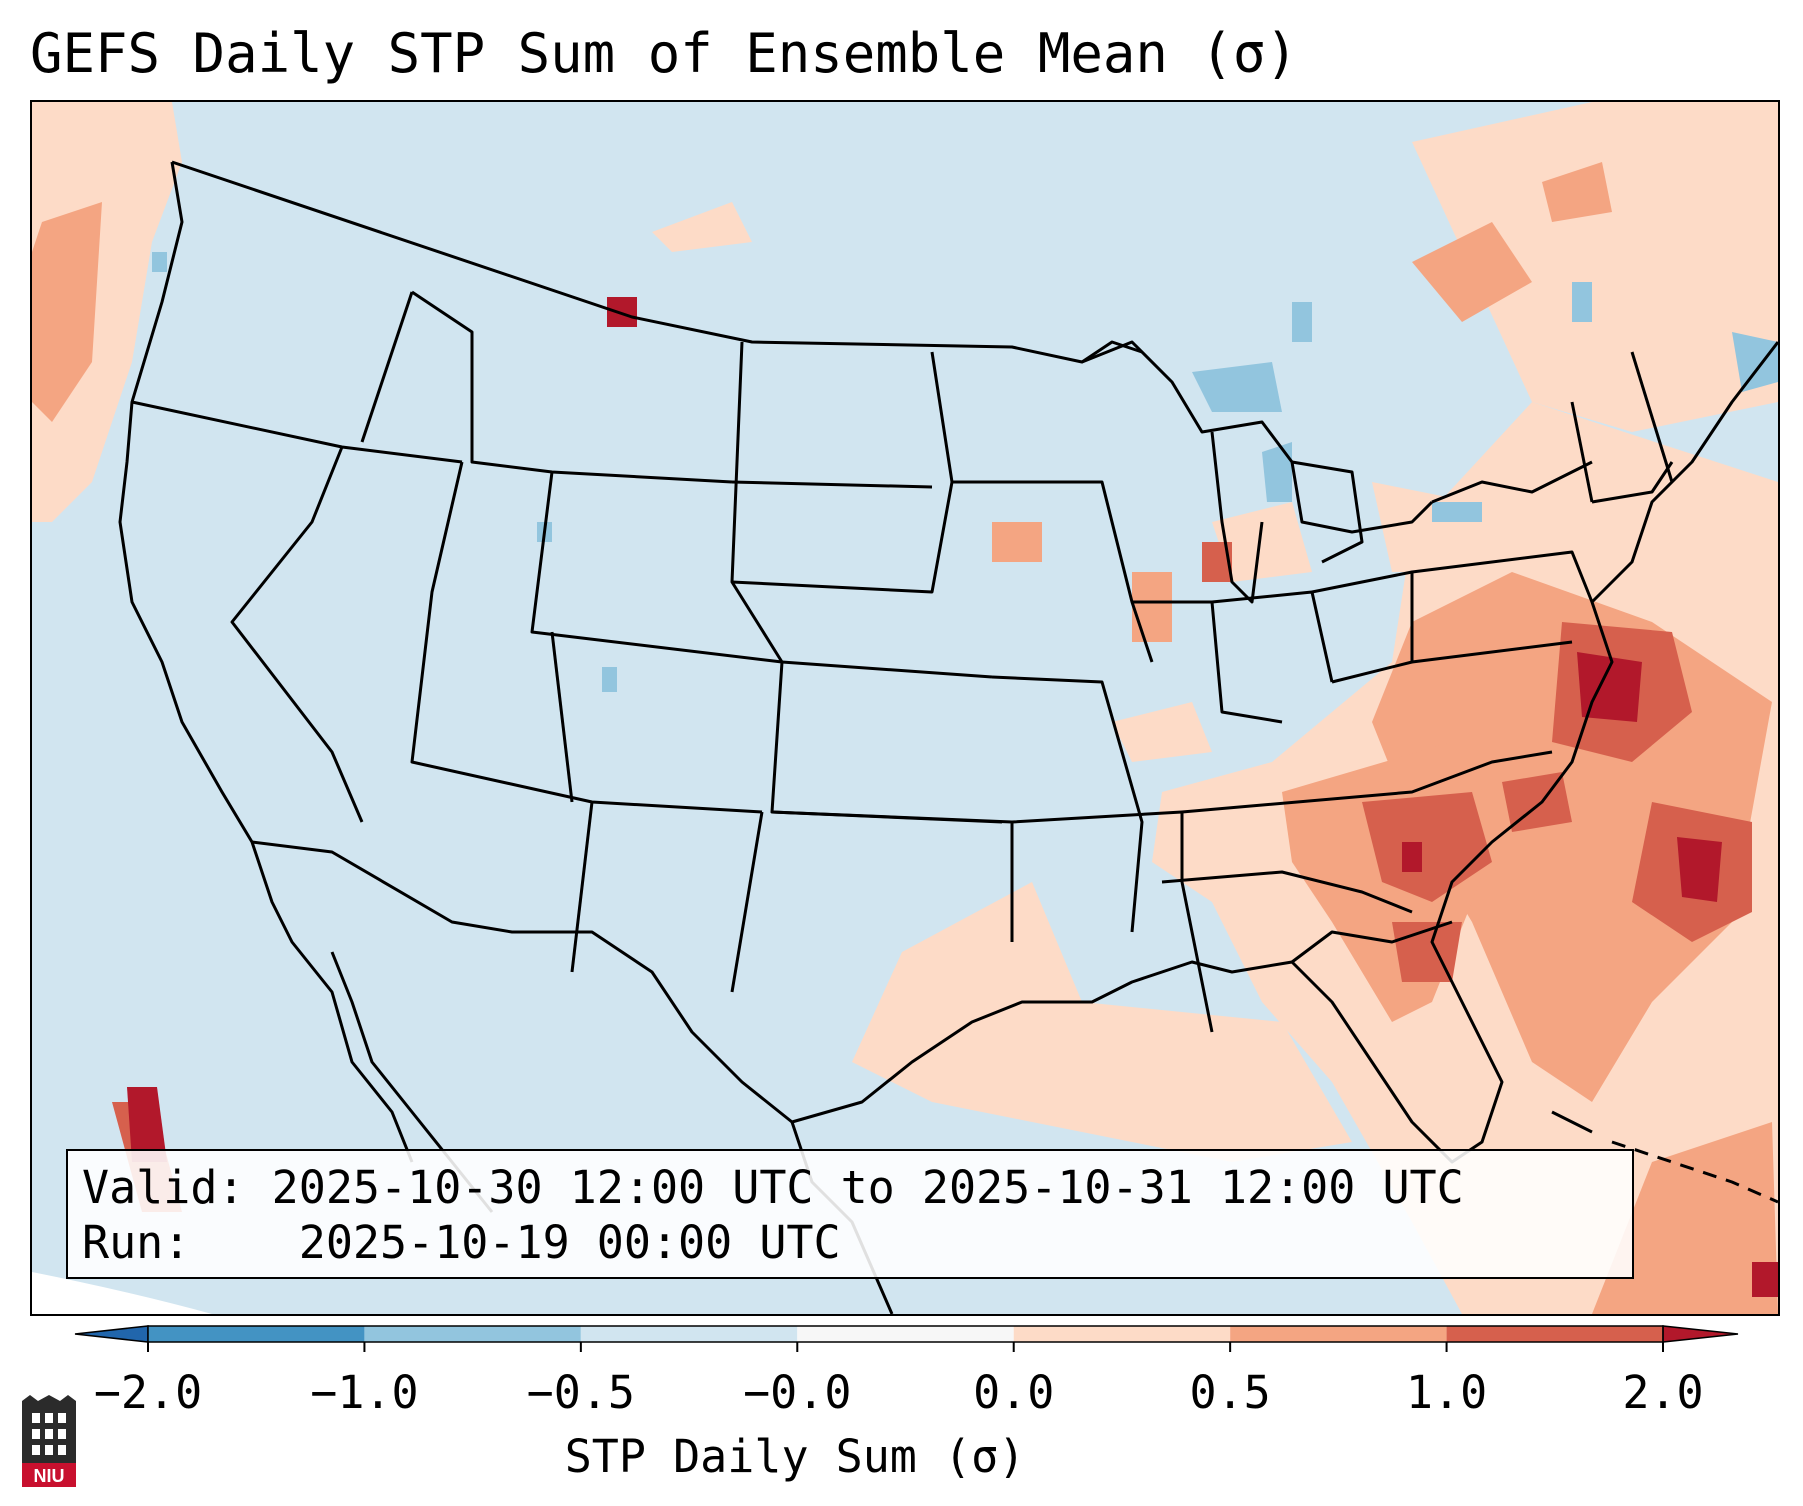  I want to click on niu-logo: NIU, so click(49, 1441).